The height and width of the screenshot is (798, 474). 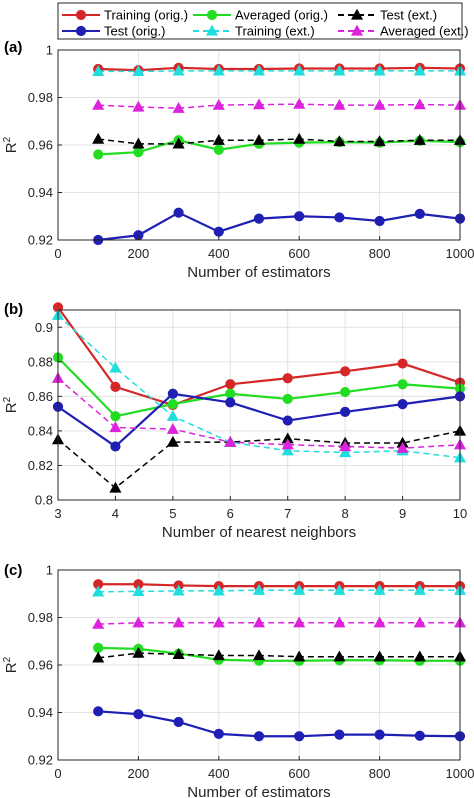 What do you see at coordinates (40, 361) in the screenshot?
I see `y-tick-label-4: 0.88` at bounding box center [40, 361].